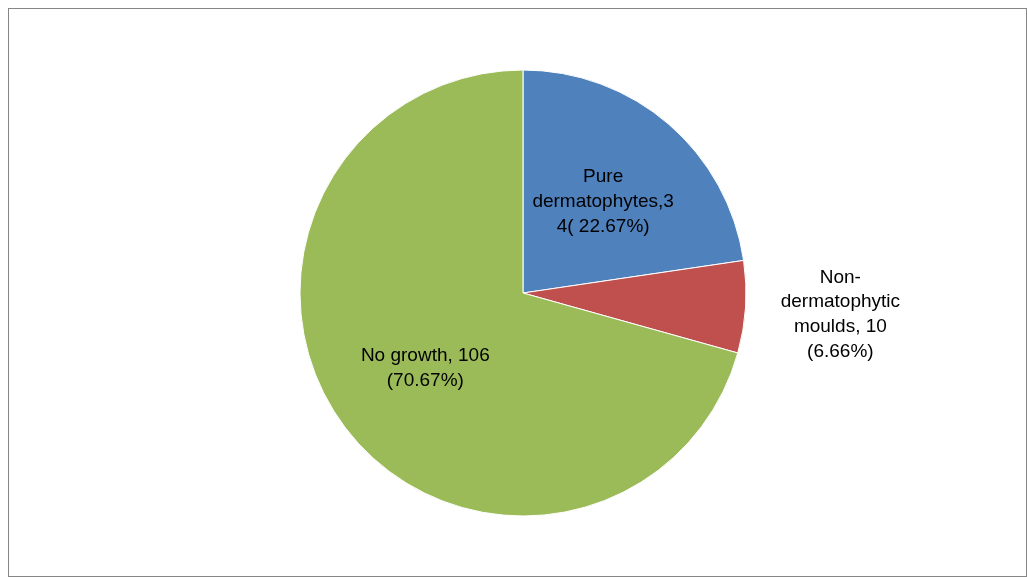 This screenshot has width=1027, height=577. Describe the element at coordinates (603, 200) in the screenshot. I see `slice-label: Pure dermatophytes,34( 22.67%)` at that location.